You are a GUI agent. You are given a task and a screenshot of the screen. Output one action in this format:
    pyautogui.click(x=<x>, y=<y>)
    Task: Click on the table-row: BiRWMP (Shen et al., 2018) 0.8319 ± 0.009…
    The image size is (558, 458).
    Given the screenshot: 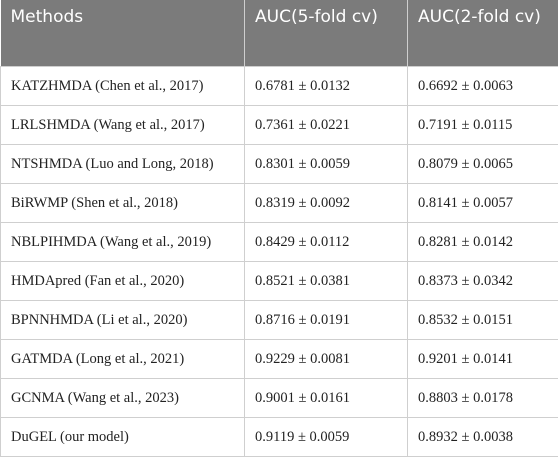 What is the action you would take?
    pyautogui.click(x=279, y=203)
    